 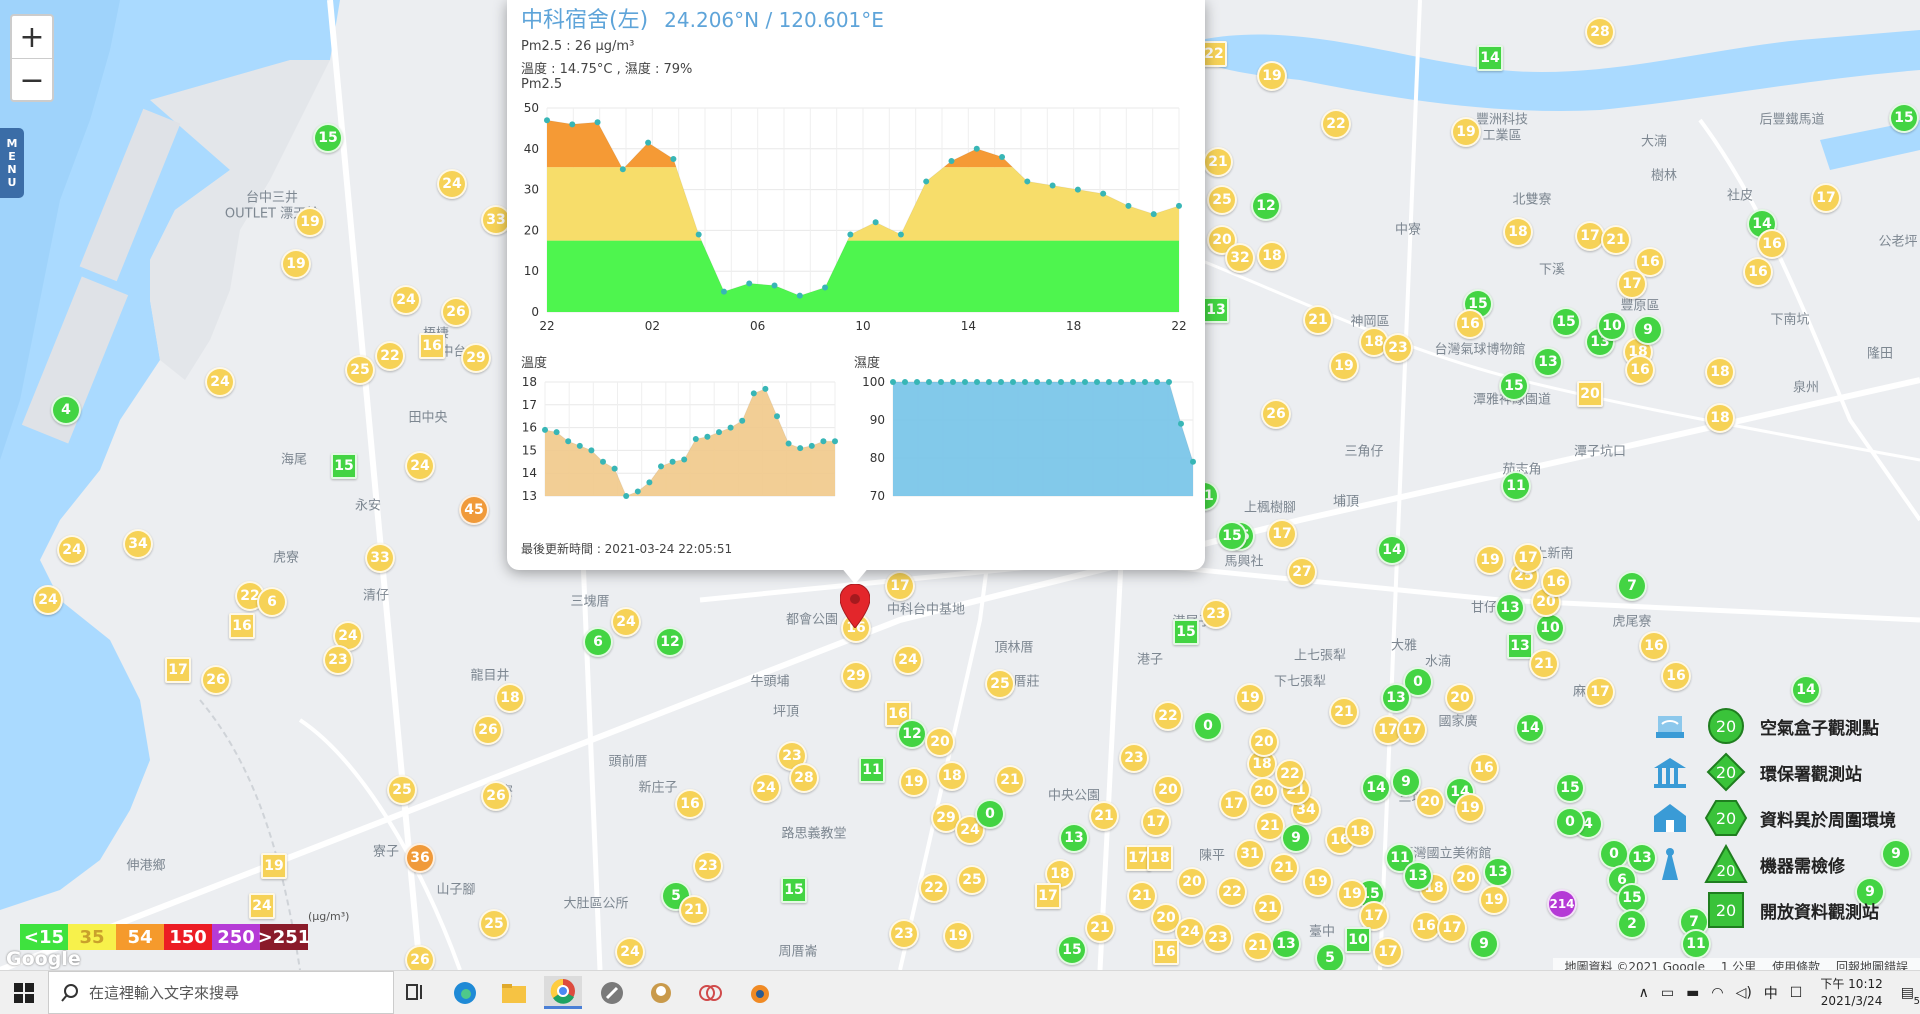 What do you see at coordinates (474, 510) in the screenshot?
I see `station-marker: 45` at bounding box center [474, 510].